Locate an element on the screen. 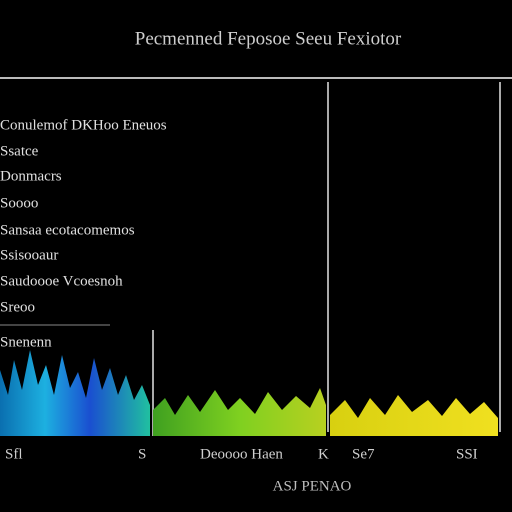 The height and width of the screenshot is (512, 512). bottom-label: K is located at coordinates (323, 454).